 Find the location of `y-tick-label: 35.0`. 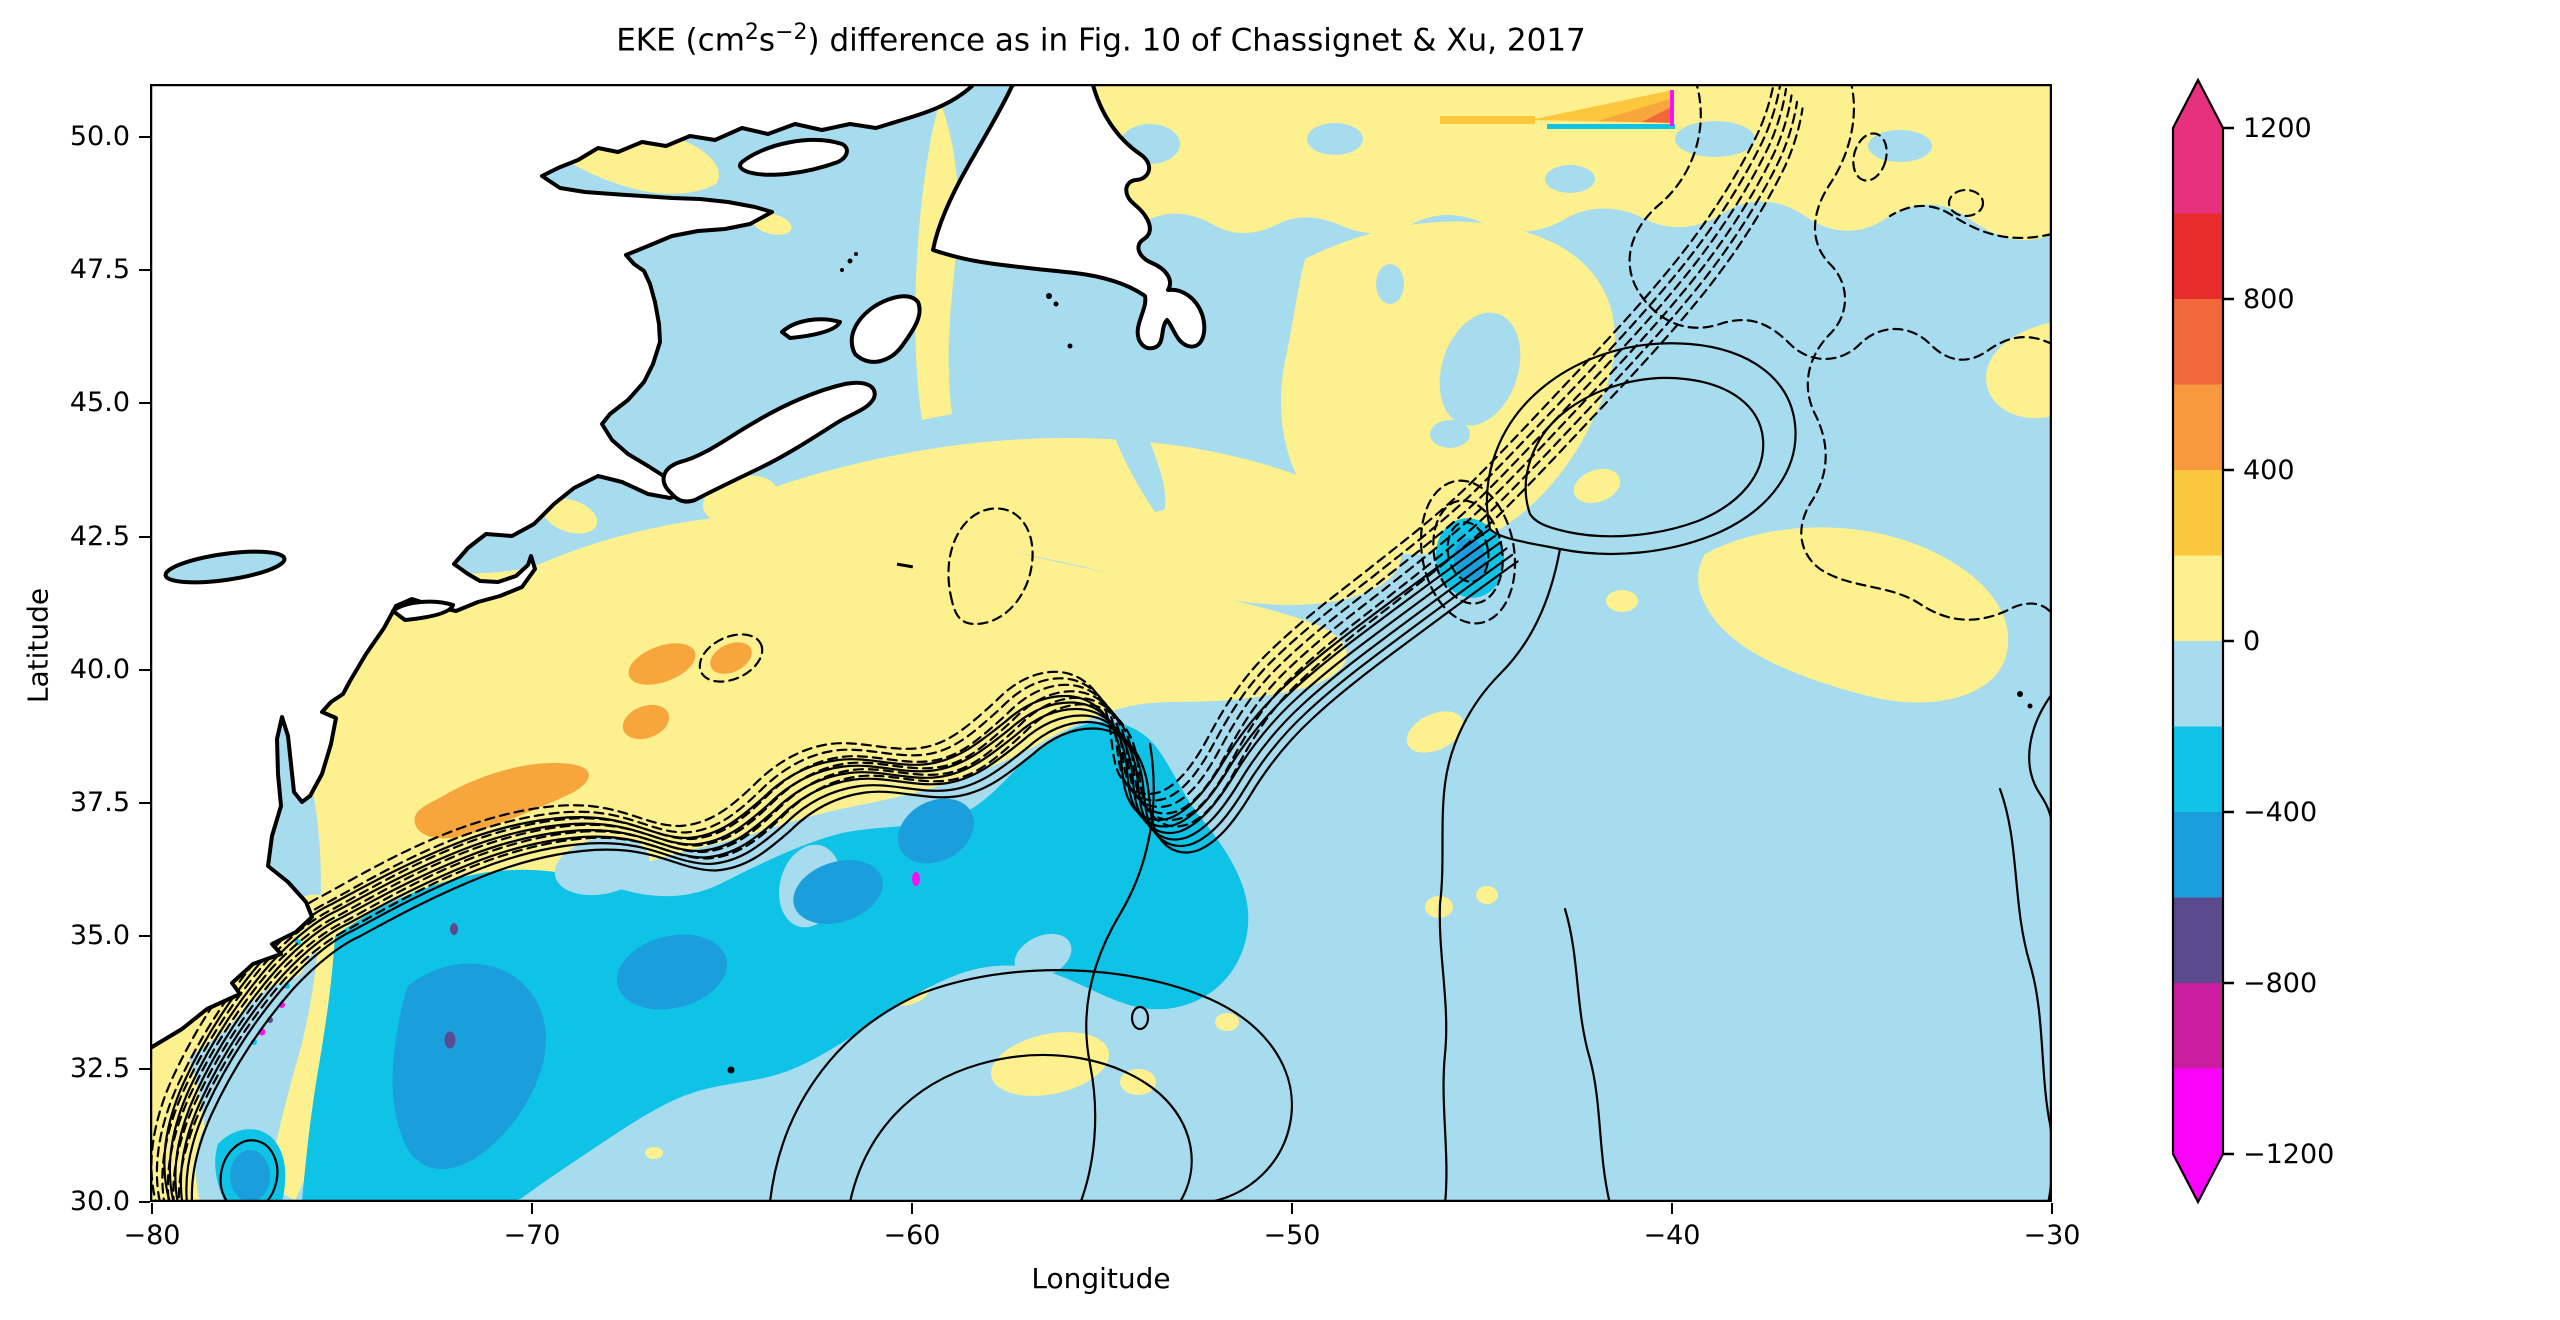

y-tick-label: 35.0 is located at coordinates (99, 935).